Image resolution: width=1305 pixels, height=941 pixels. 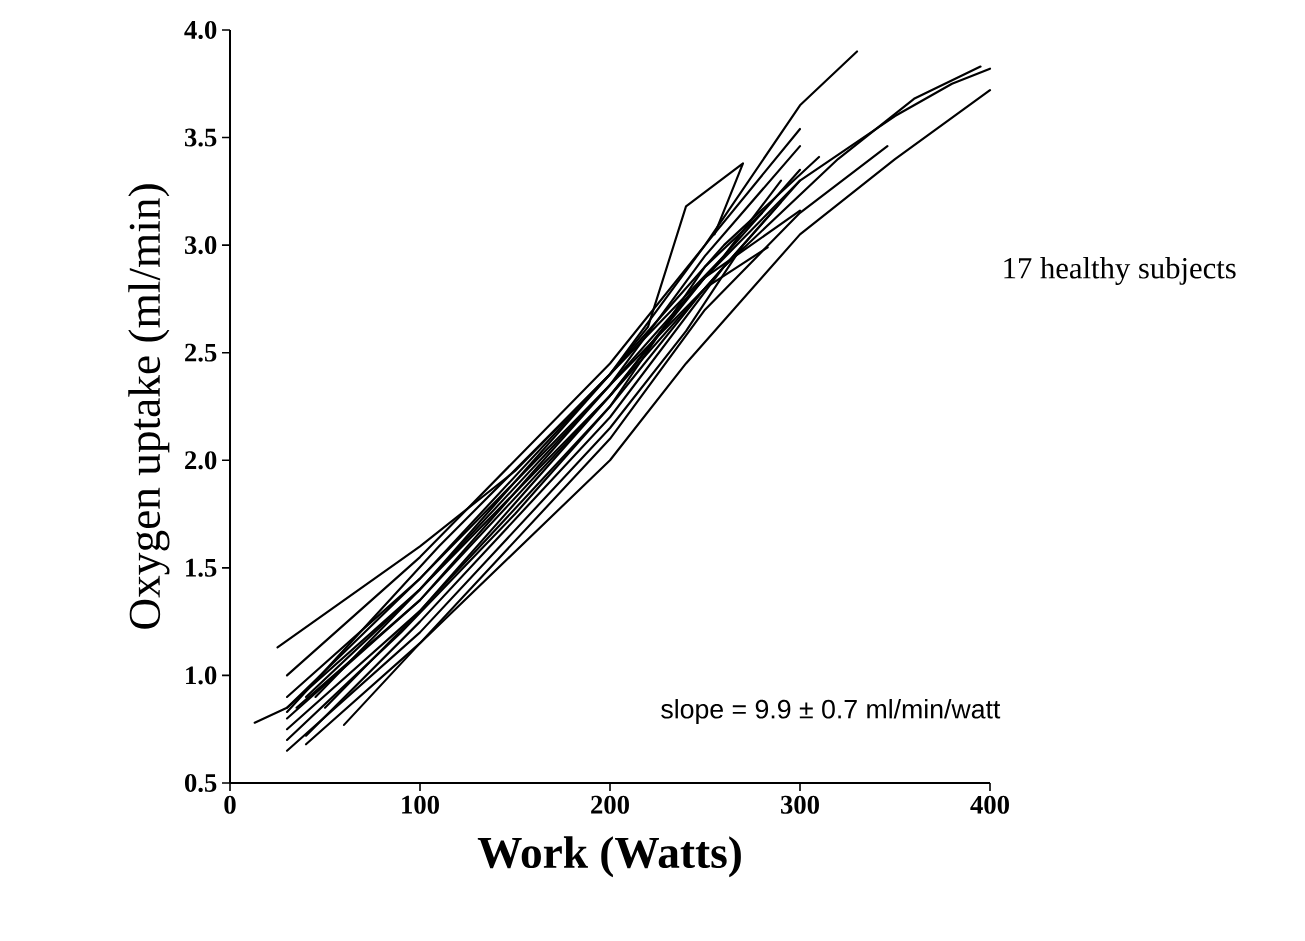 I want to click on y-tick-label: 0.5, so click(x=200, y=783).